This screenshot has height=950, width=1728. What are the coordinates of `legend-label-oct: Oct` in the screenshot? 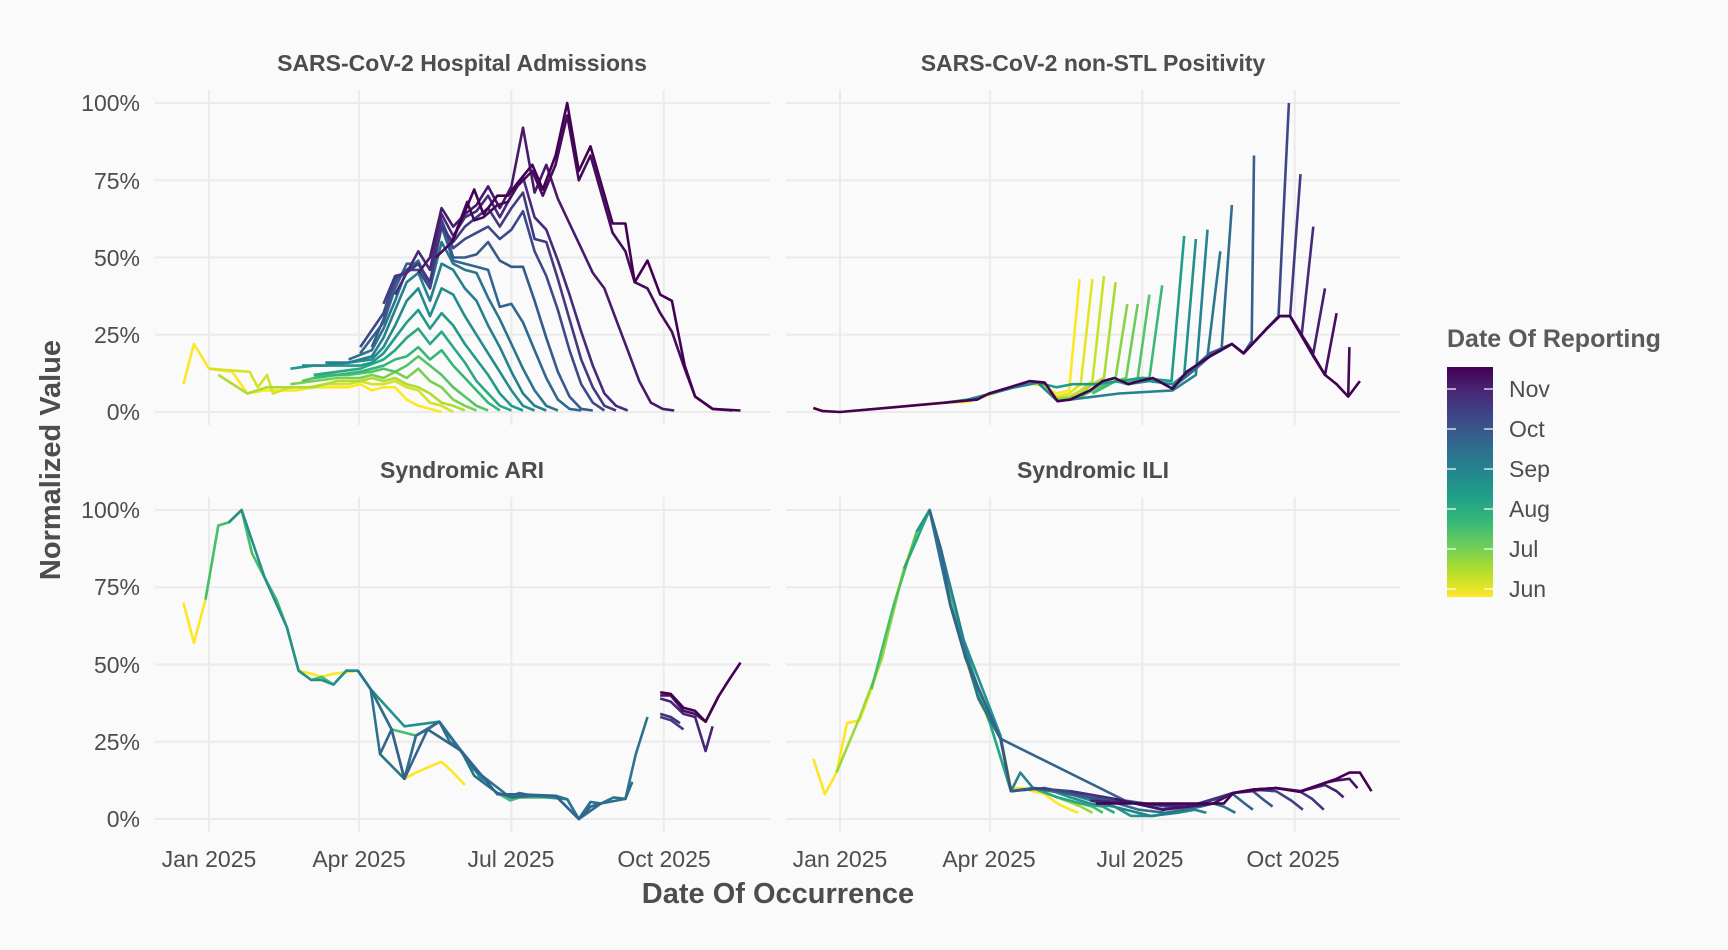 It's located at (1527, 429).